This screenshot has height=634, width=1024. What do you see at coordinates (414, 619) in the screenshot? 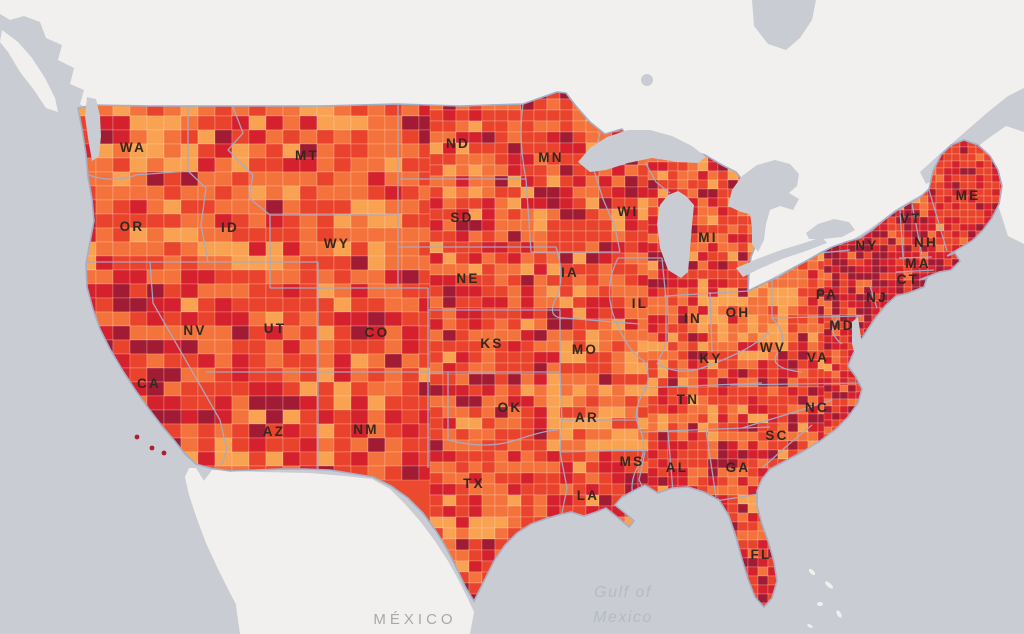
I see `mexico-country-label: MÉXICO` at bounding box center [414, 619].